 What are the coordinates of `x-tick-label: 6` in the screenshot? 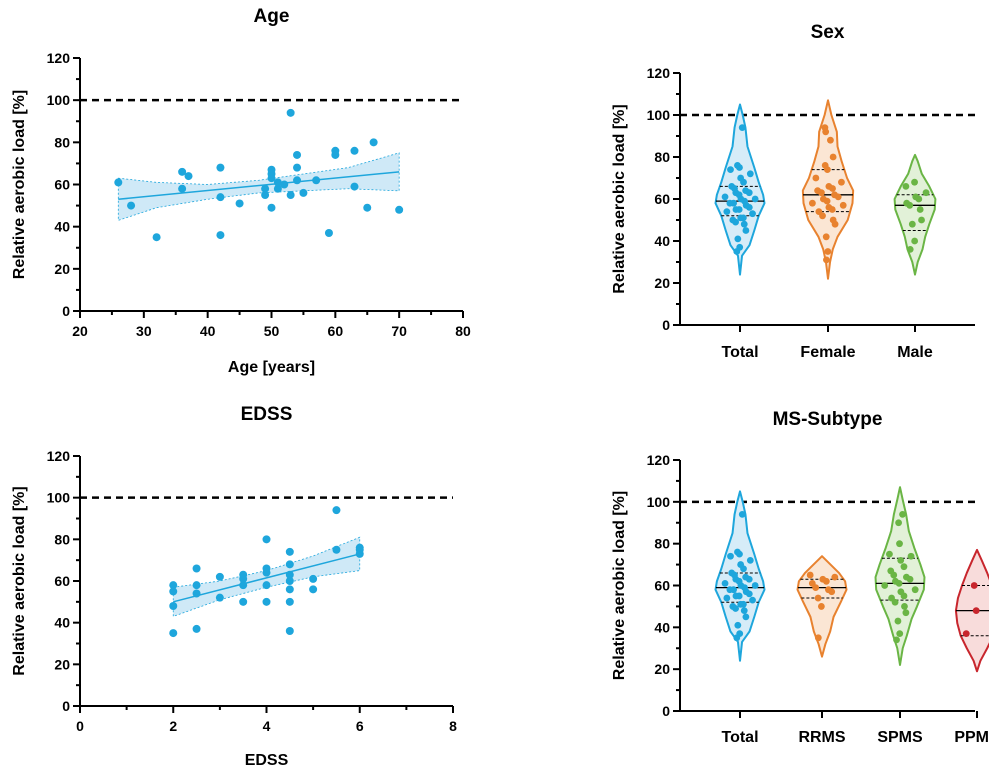 It's located at (360, 726).